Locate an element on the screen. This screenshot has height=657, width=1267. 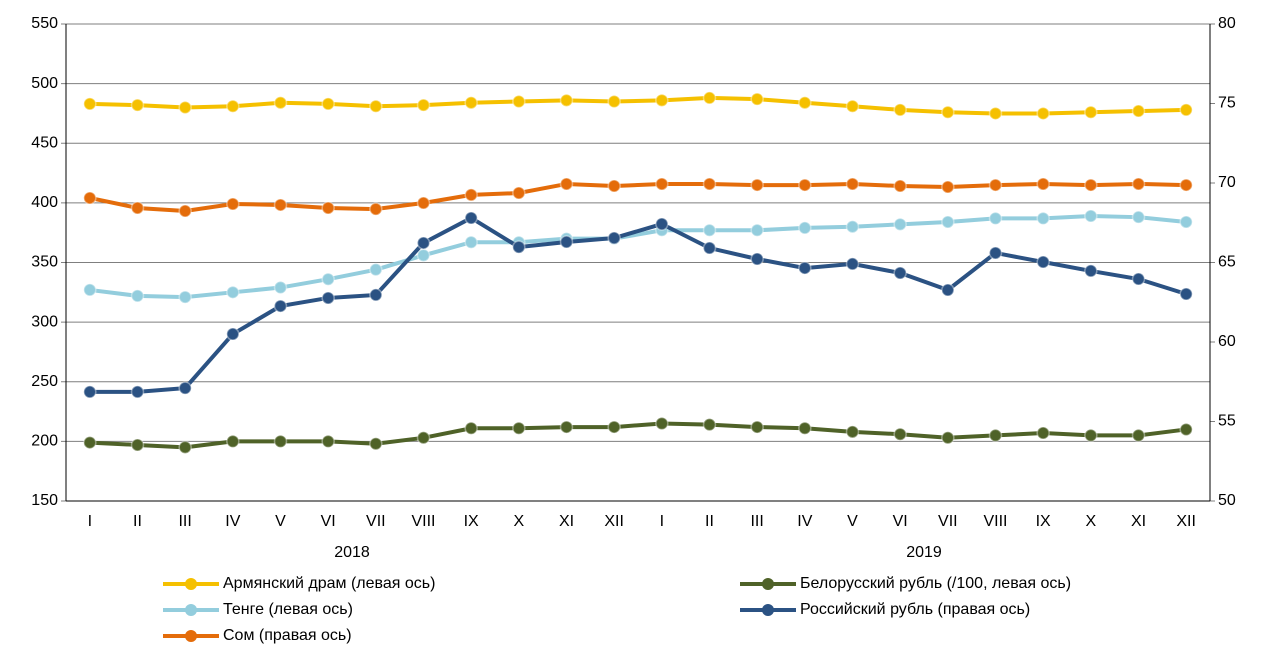
y-tick-label: 550 is located at coordinates (44, 23).